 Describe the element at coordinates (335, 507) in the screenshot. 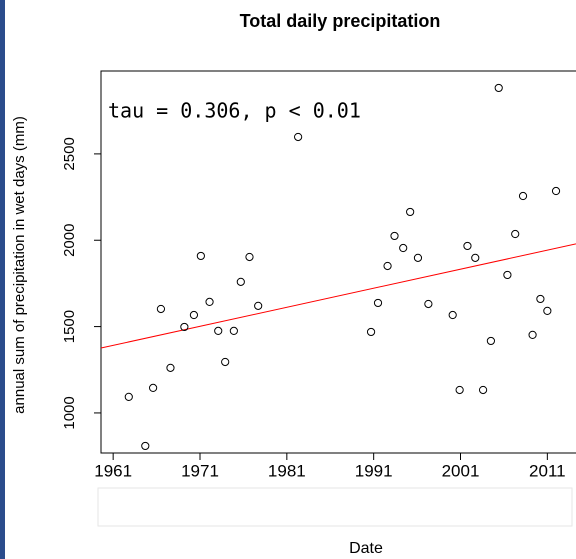

I see `frame-box` at that location.